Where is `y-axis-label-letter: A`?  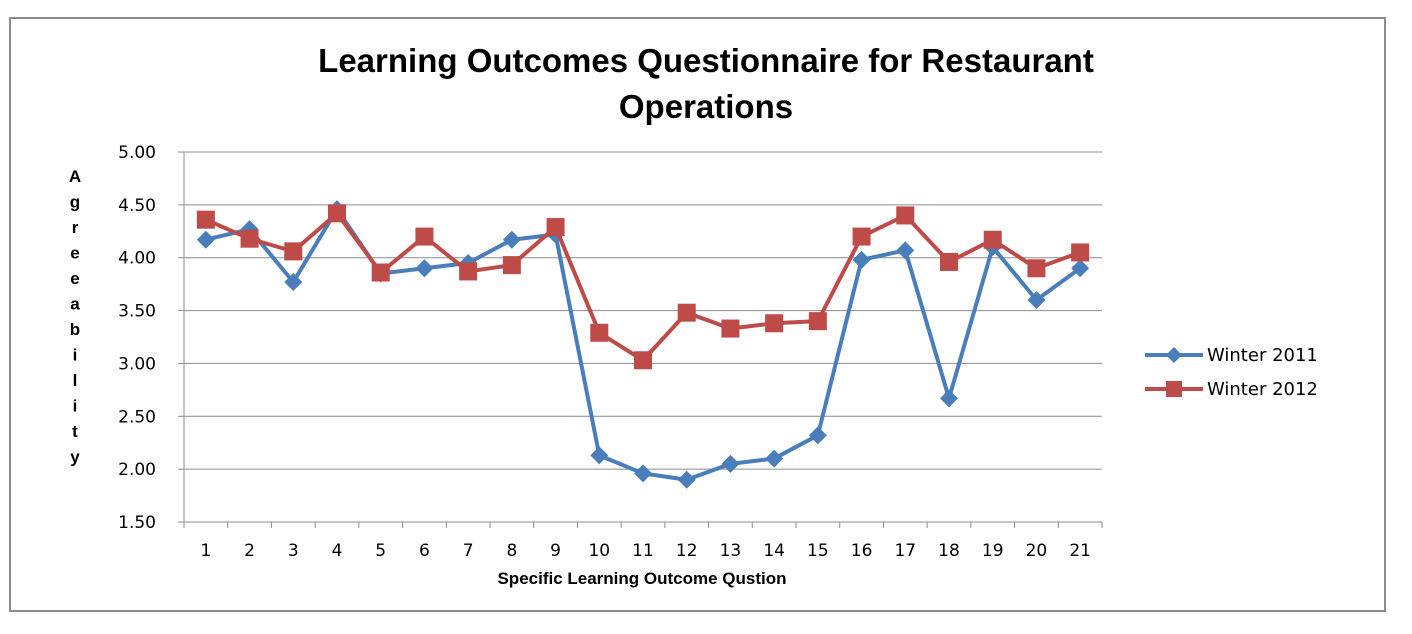
y-axis-label-letter: A is located at coordinates (75, 176).